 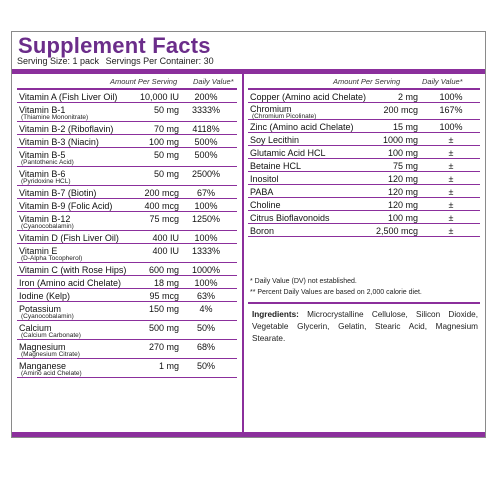 What do you see at coordinates (400, 110) in the screenshot?
I see `nutrient-amount: 200 mcg` at bounding box center [400, 110].